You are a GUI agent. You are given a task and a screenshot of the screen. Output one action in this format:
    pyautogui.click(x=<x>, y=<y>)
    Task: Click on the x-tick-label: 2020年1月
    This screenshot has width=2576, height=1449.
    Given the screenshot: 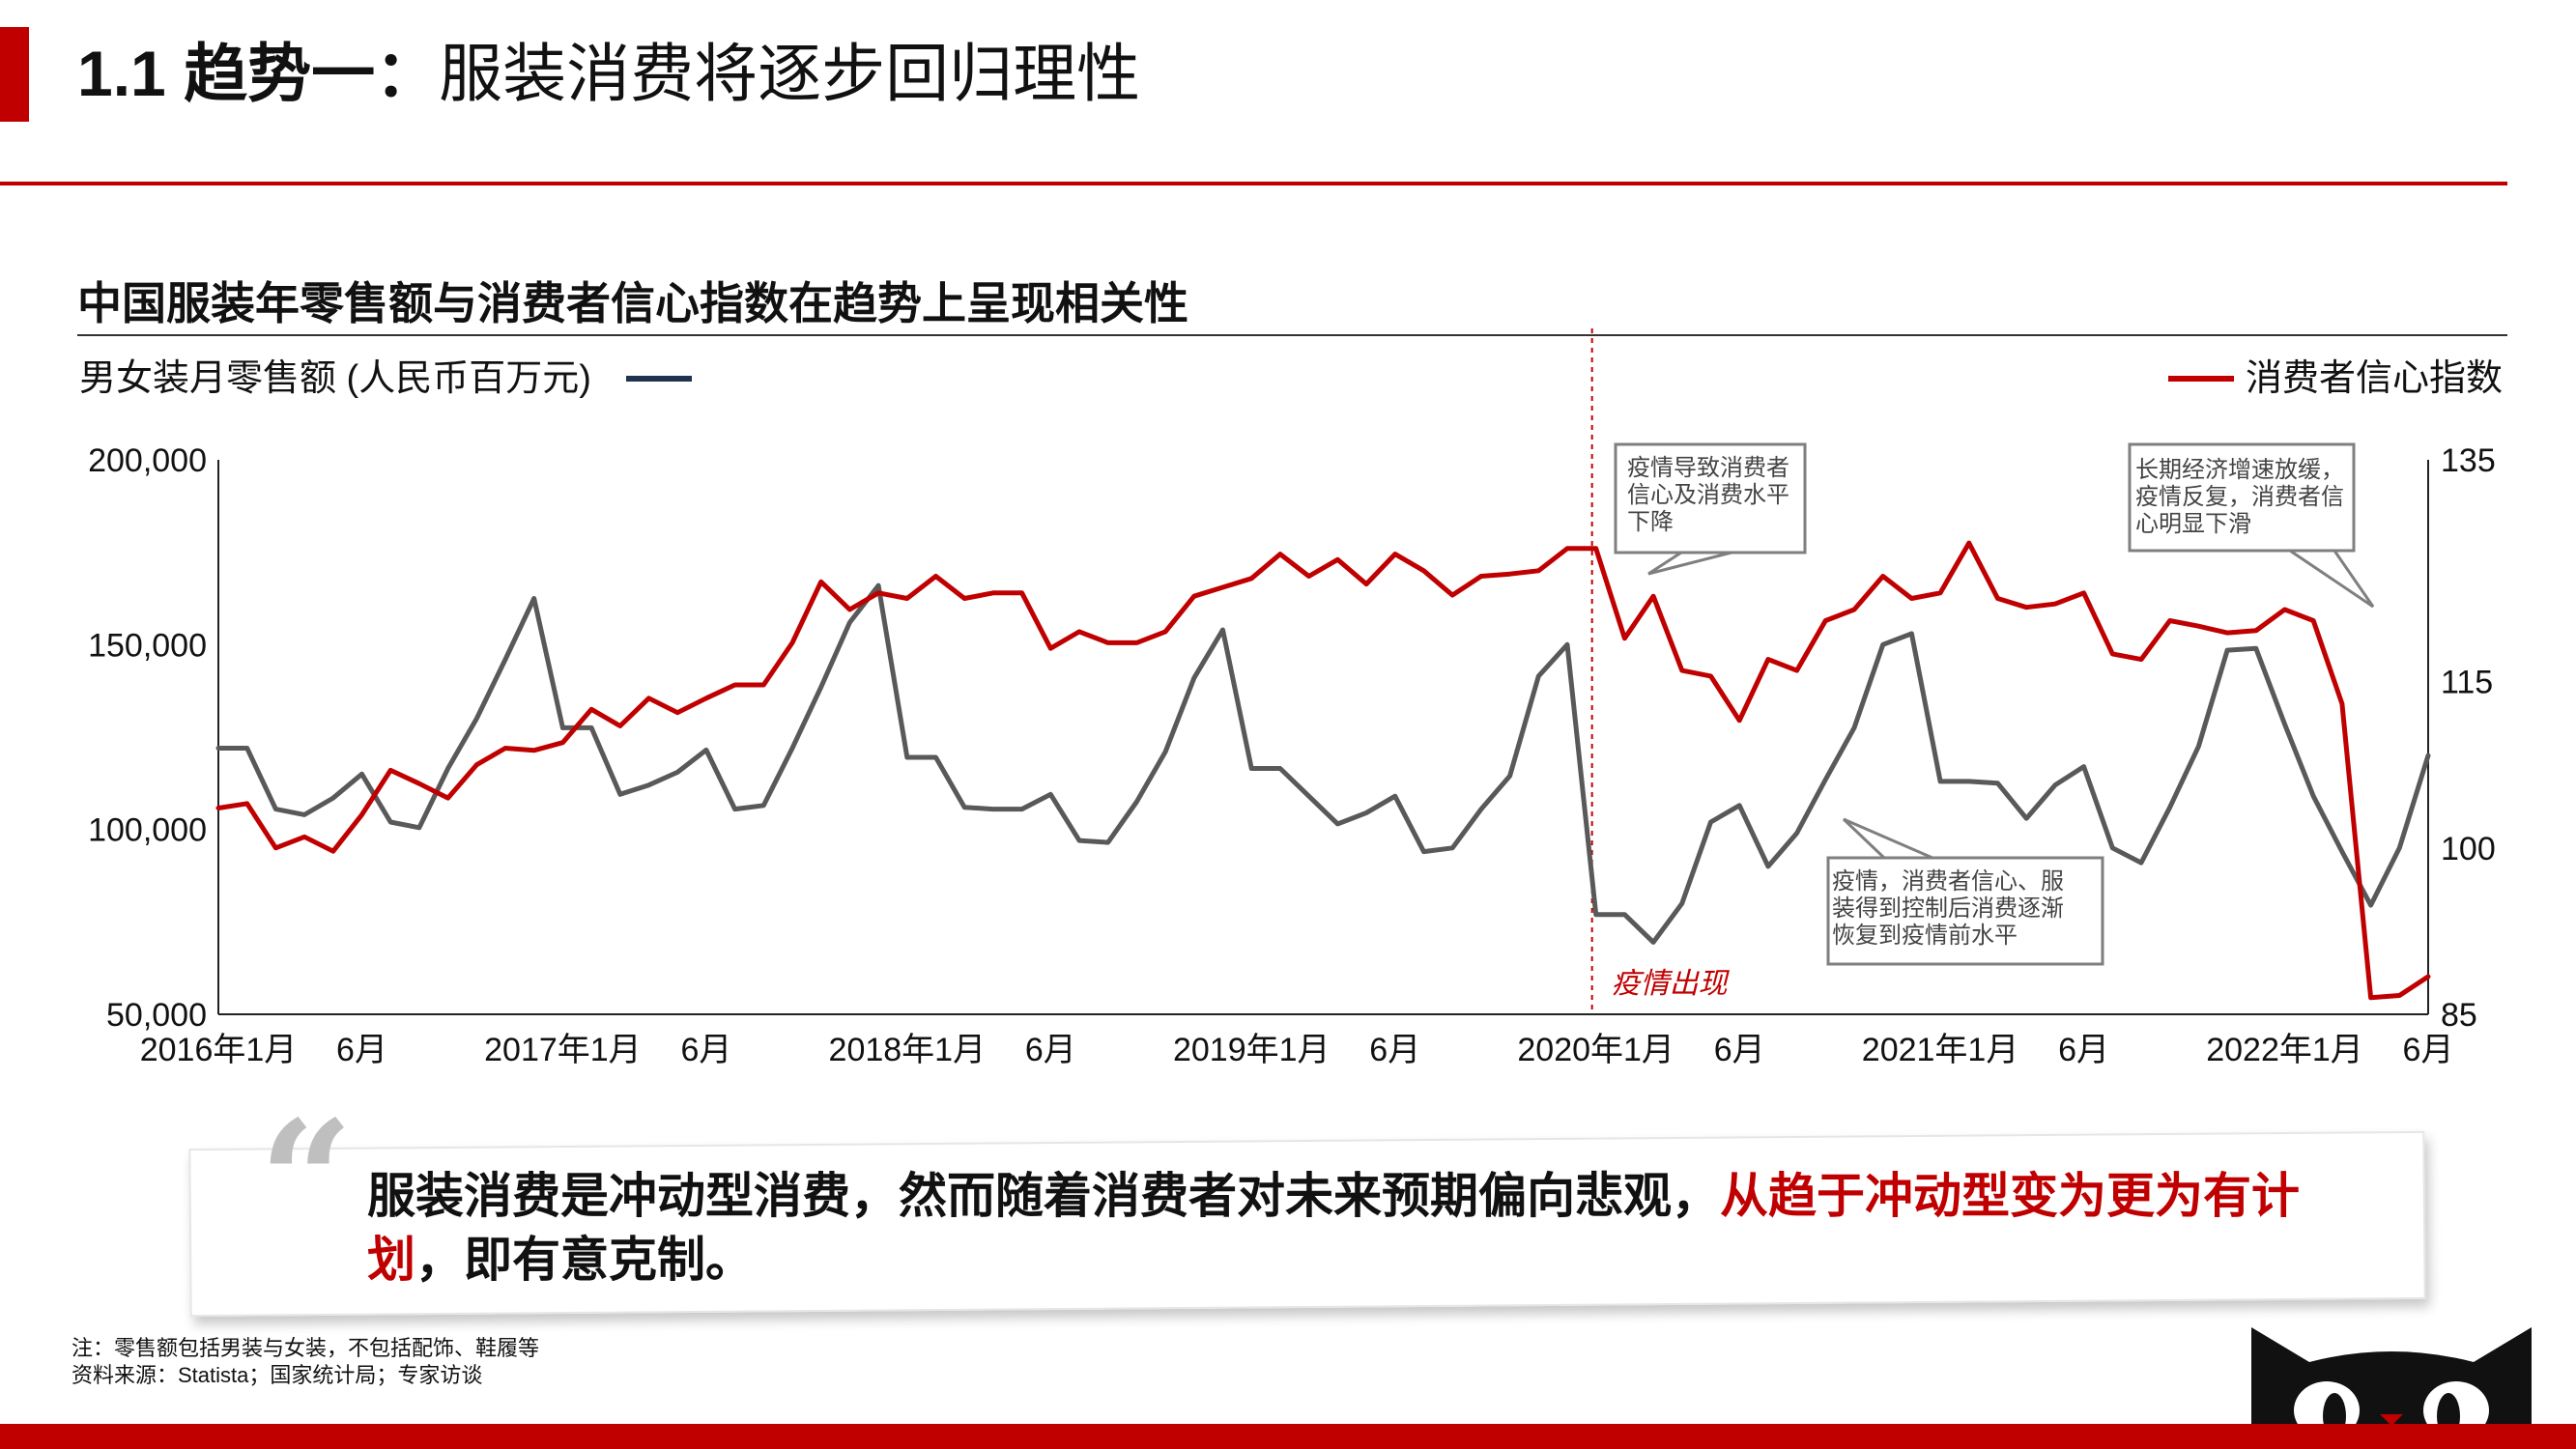 What is the action you would take?
    pyautogui.click(x=1596, y=1050)
    